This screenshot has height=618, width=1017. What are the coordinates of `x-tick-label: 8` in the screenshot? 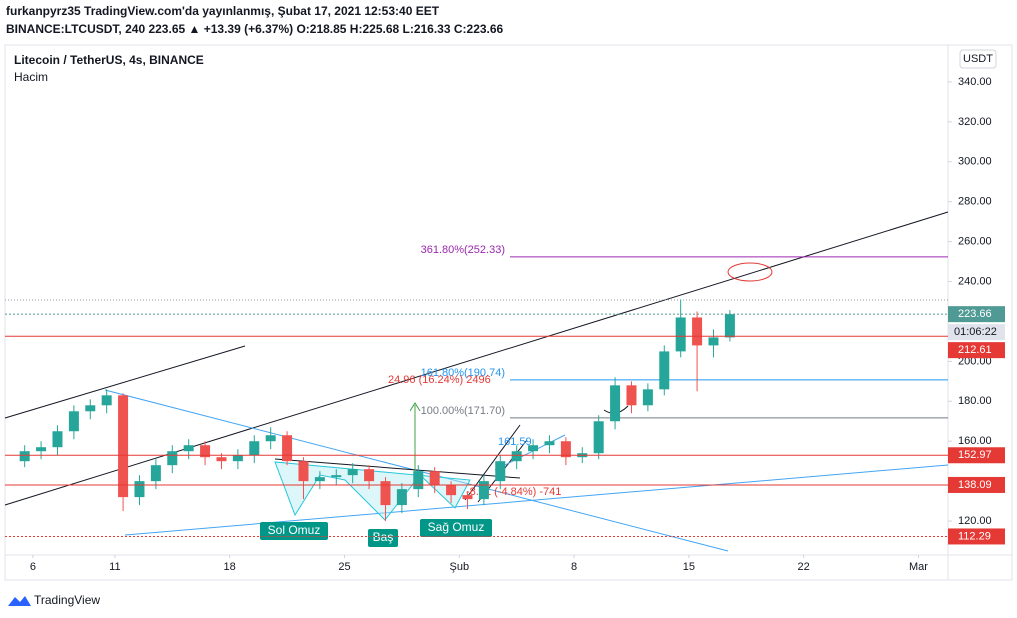 It's located at (574, 567).